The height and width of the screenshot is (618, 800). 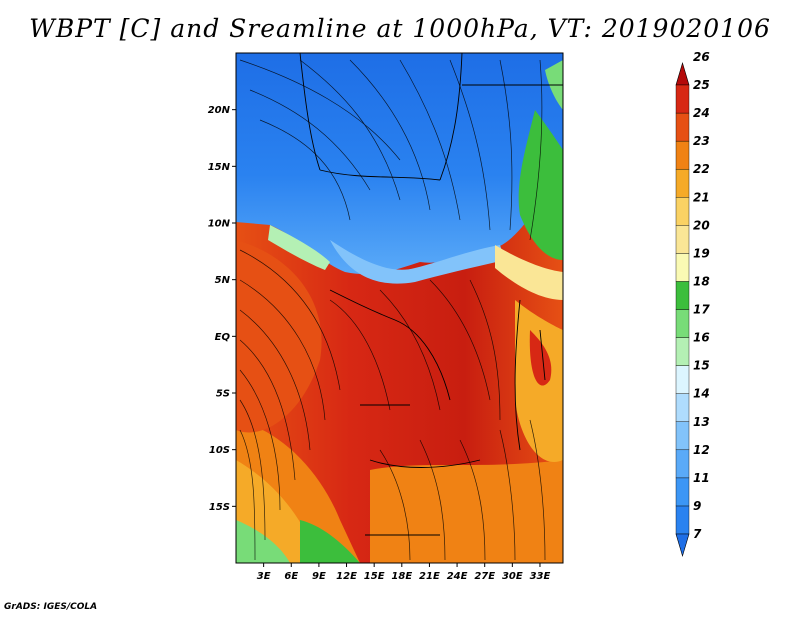 I want to click on lon-tick-label: 33E, so click(x=540, y=576).